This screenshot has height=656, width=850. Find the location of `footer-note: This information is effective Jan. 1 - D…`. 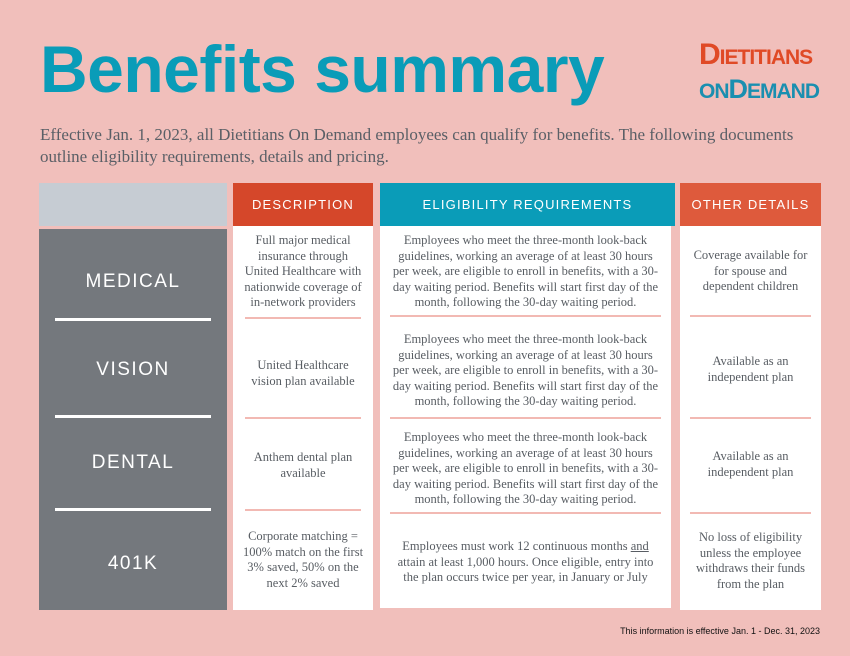

footer-note: This information is effective Jan. 1 - D… is located at coordinates (720, 631).